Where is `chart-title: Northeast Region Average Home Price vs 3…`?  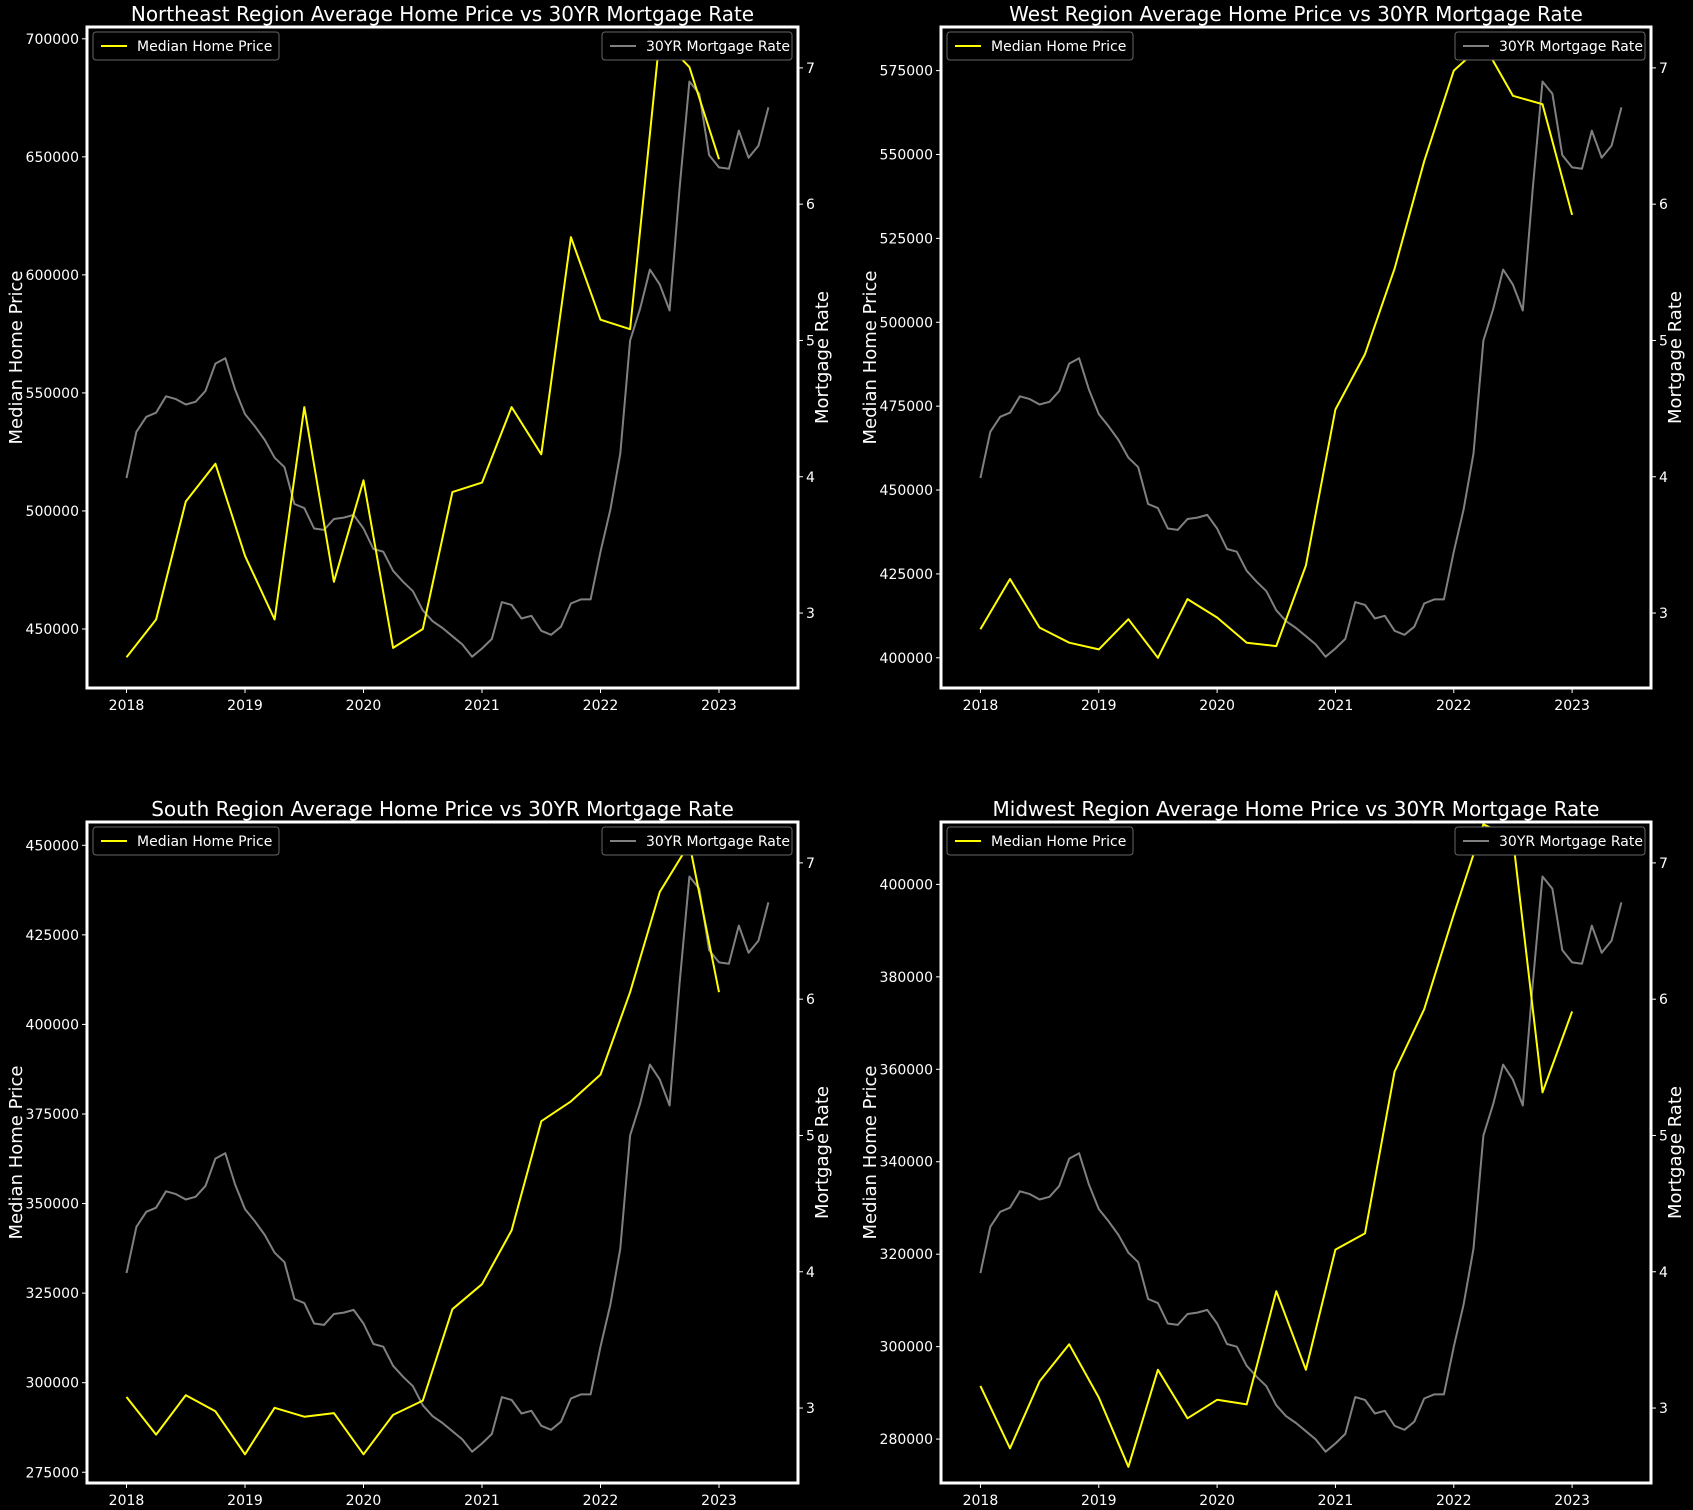
chart-title: Northeast Region Average Home Price vs 3… is located at coordinates (442, 14).